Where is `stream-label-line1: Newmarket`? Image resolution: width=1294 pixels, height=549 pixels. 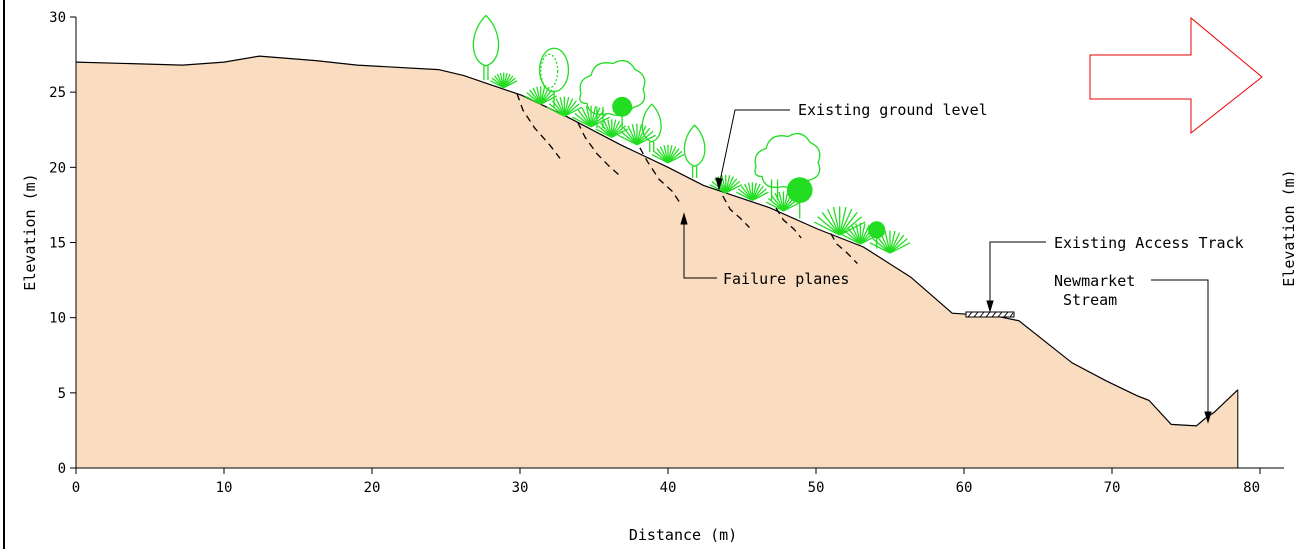
stream-label-line1: Newmarket is located at coordinates (1094, 281).